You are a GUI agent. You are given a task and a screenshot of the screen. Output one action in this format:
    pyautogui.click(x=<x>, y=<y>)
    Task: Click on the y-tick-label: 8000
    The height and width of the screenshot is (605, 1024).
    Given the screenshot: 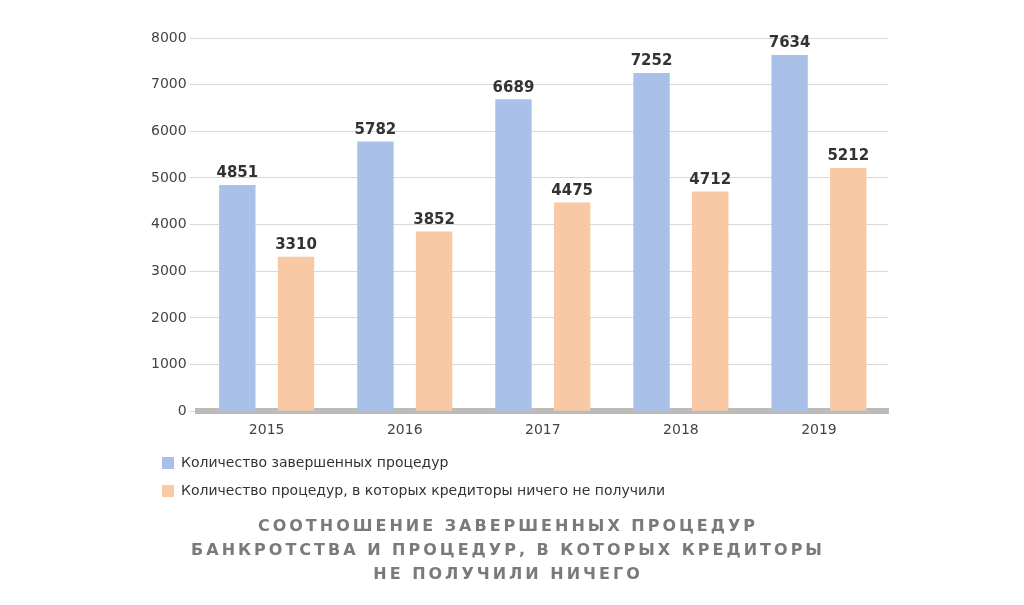 What is the action you would take?
    pyautogui.click(x=168, y=36)
    